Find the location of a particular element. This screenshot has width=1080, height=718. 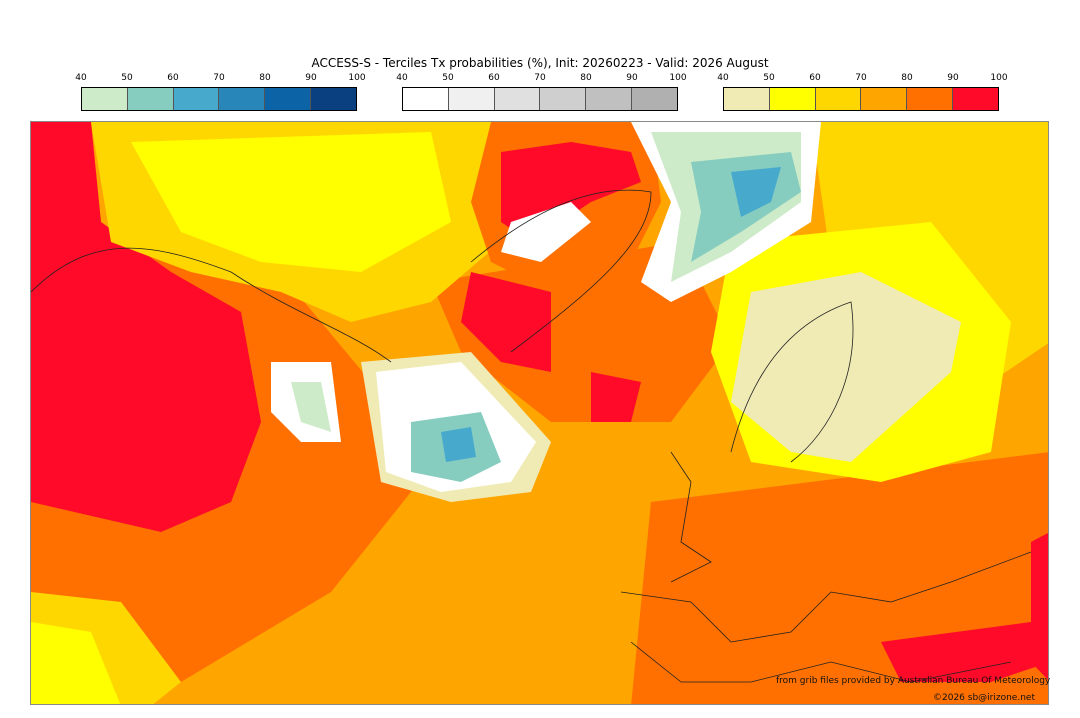

colorbar-above-normal: 40 50 60 70 80 90 100 is located at coordinates (862, 92).